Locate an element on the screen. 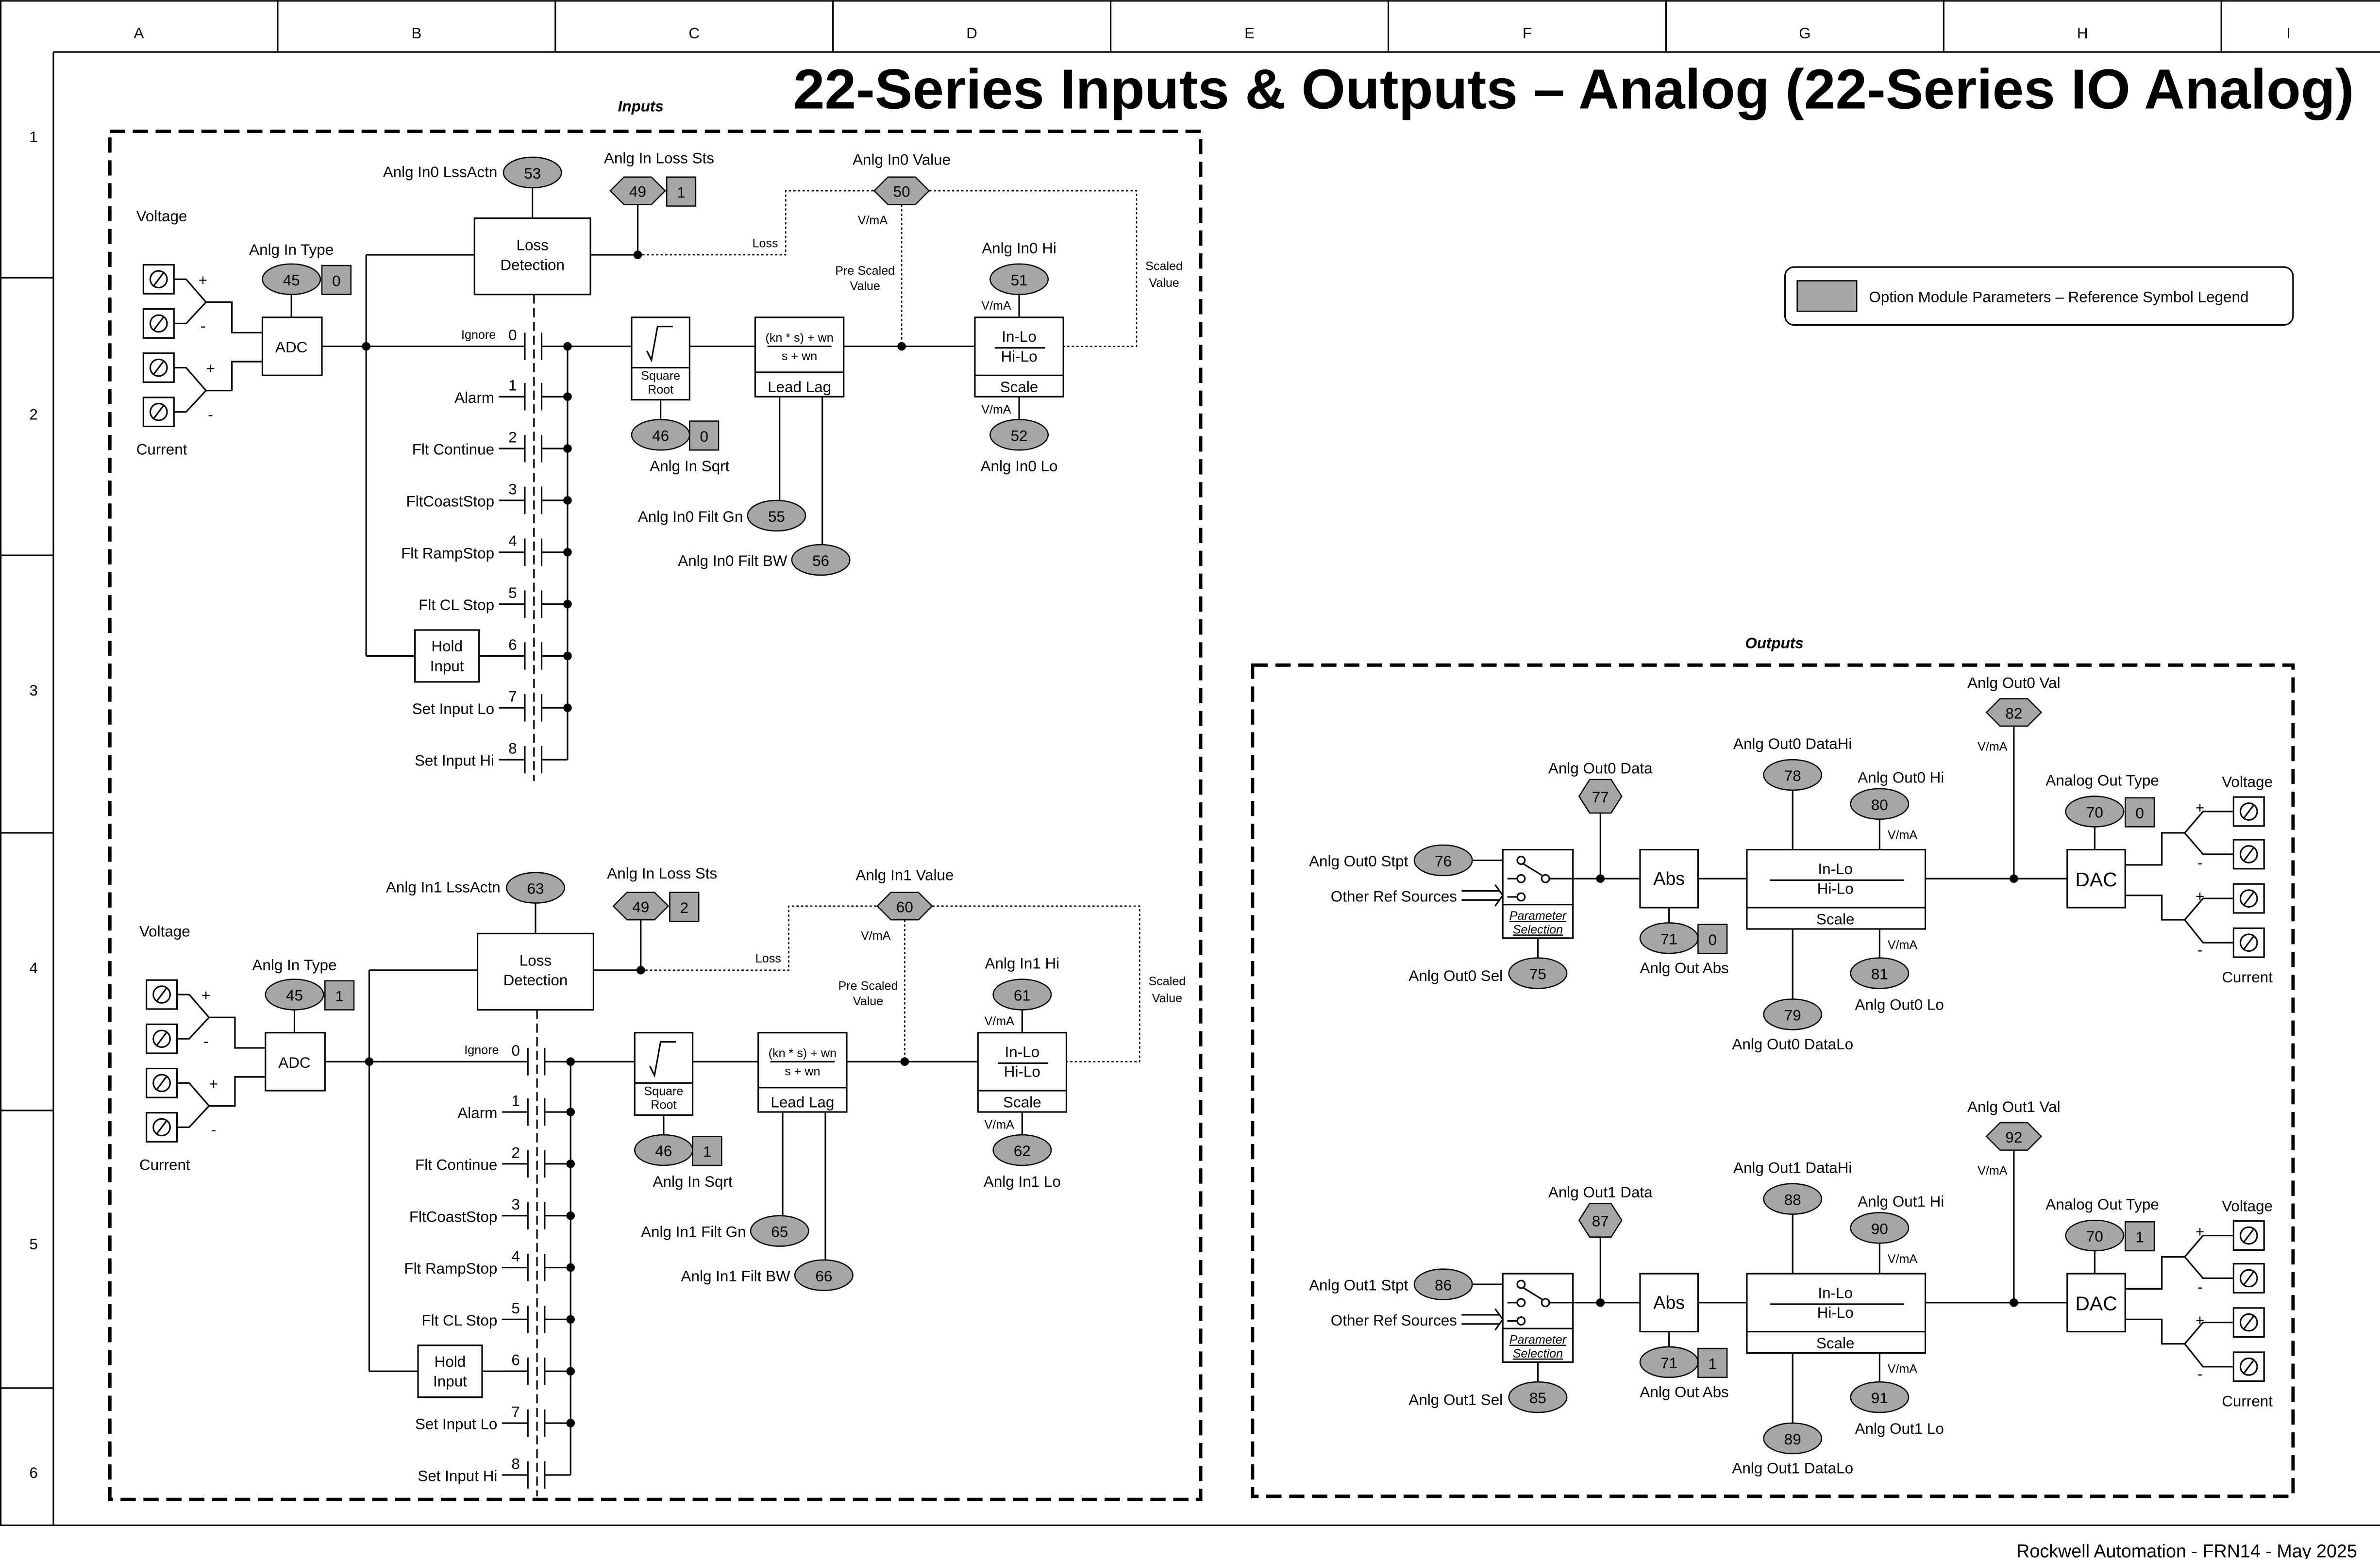 The width and height of the screenshot is (2380, 1559). current-plus-terminal is located at coordinates (2248, 1322).